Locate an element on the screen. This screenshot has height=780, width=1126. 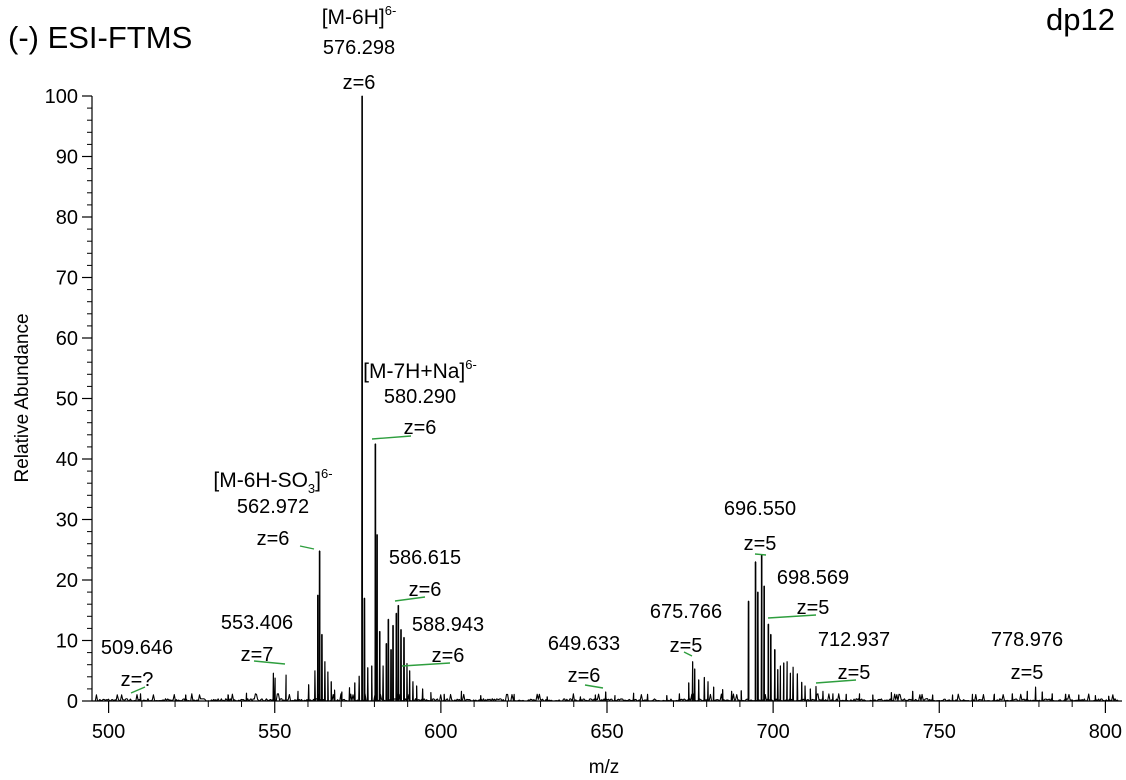
ion-label-text: [M-7H+Na] is located at coordinates (414, 371).